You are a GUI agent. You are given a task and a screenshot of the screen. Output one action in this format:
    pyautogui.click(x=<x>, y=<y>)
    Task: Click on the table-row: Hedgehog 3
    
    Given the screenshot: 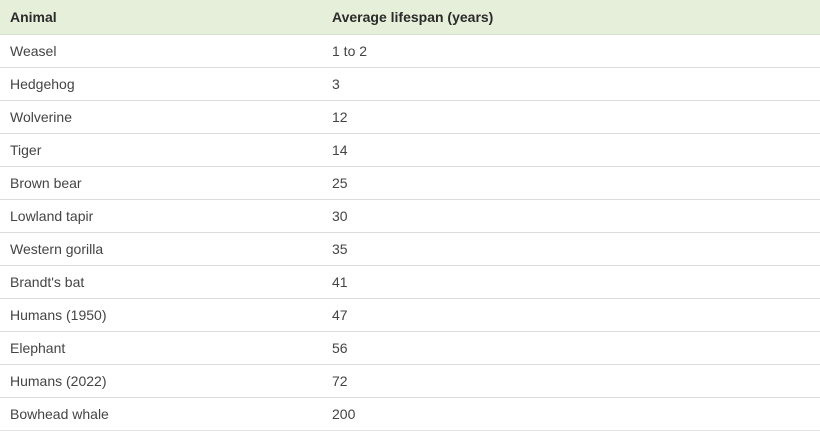 What is the action you would take?
    pyautogui.click(x=410, y=84)
    